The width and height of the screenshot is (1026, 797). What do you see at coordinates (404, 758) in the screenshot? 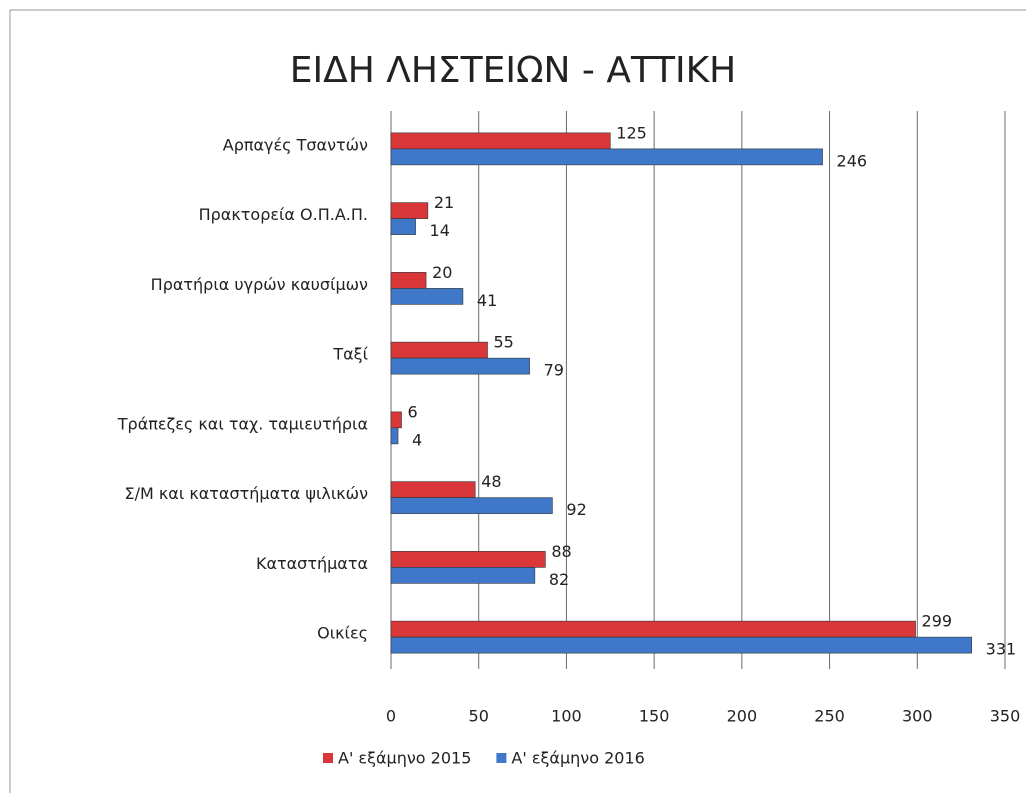
I see `legend-label: Α' εξάμηνο 2015` at bounding box center [404, 758].